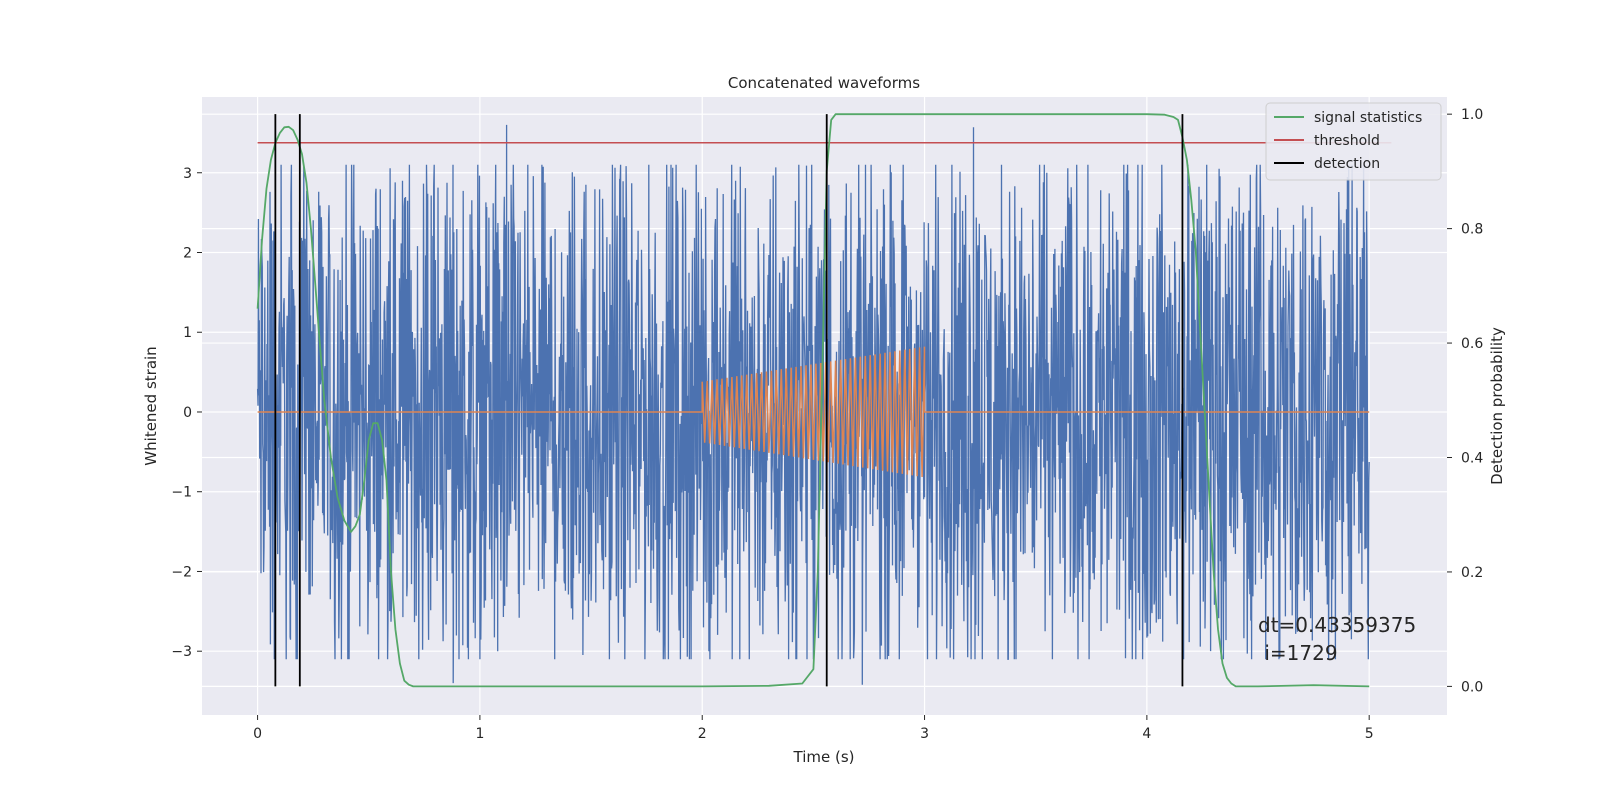 This screenshot has height=800, width=1600. I want to click on y-tick-label: −2, so click(181, 572).